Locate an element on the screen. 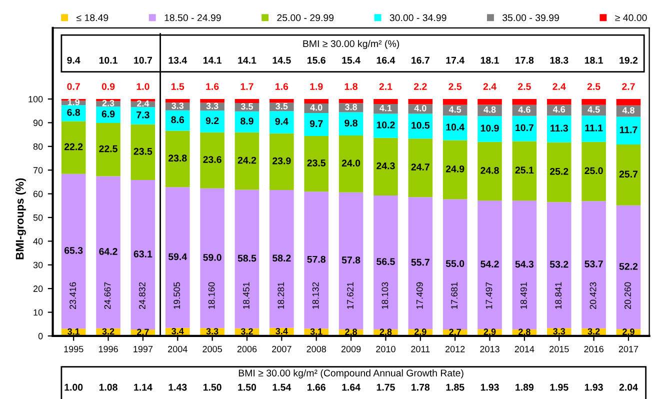  annotation: 17.621 is located at coordinates (350, 295).